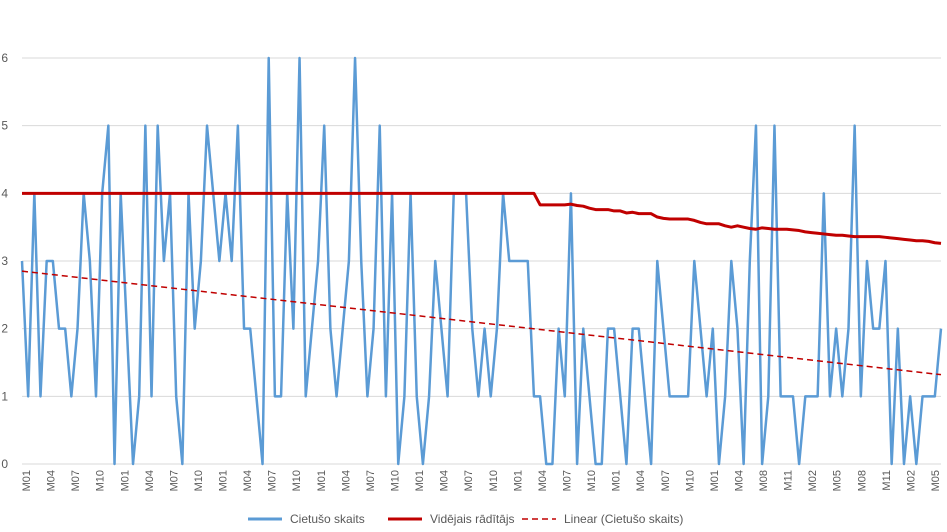 This screenshot has height=532, width=947. Describe the element at coordinates (472, 519) in the screenshot. I see `legend-label: Vidējais rādītājs` at that location.